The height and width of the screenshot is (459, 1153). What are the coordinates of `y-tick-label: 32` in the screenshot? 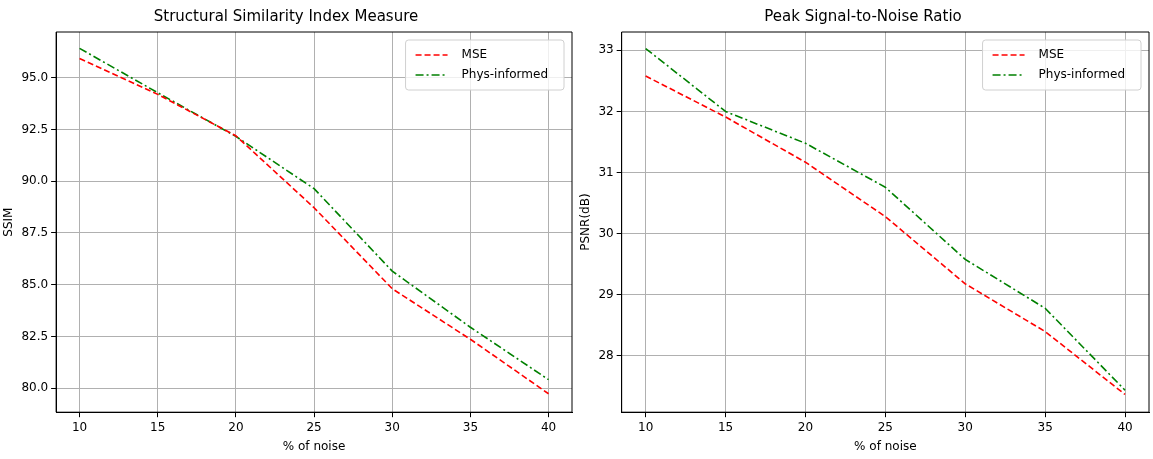 It's located at (606, 110).